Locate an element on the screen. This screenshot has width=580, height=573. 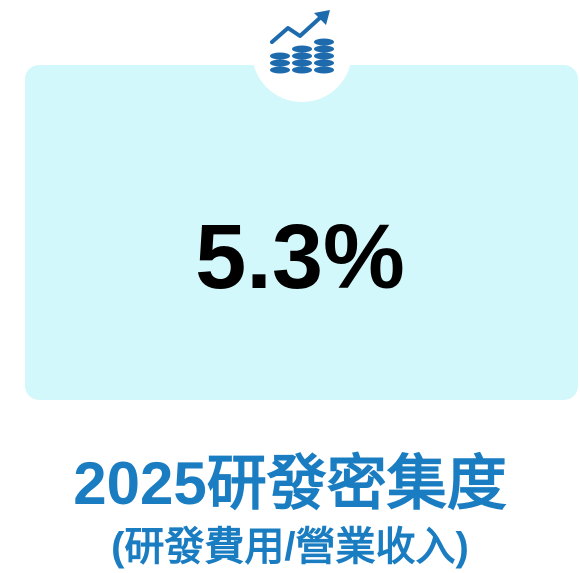
trend-arrow is located at coordinates (297, 29).